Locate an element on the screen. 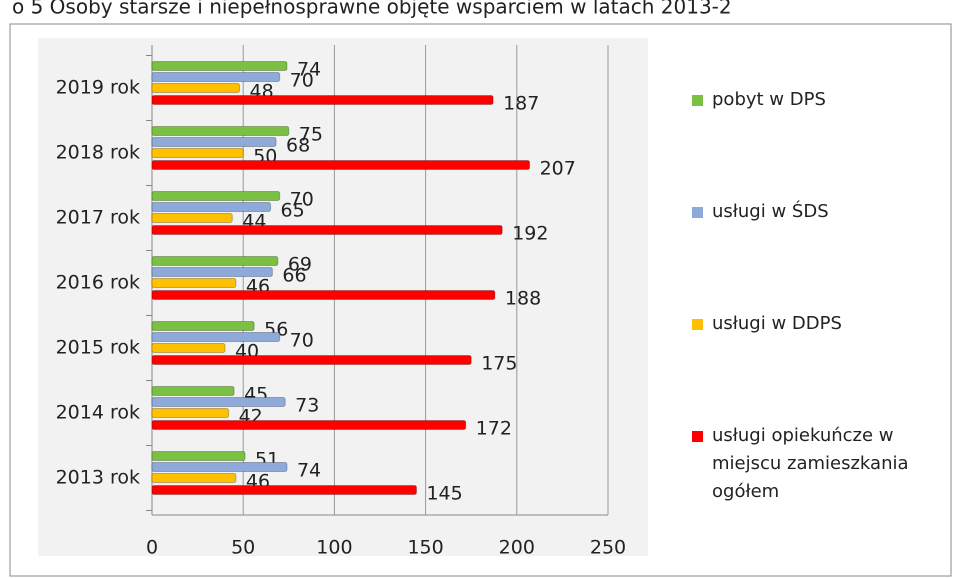  legend-label: usługi w ŚDS is located at coordinates (770, 211).